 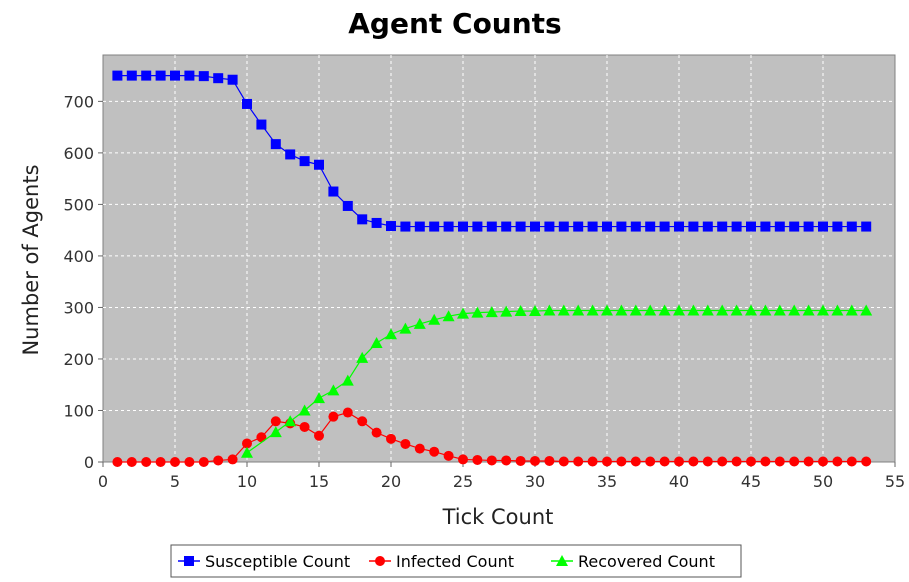 I want to click on y-tick-label: 100, so click(x=78, y=410).